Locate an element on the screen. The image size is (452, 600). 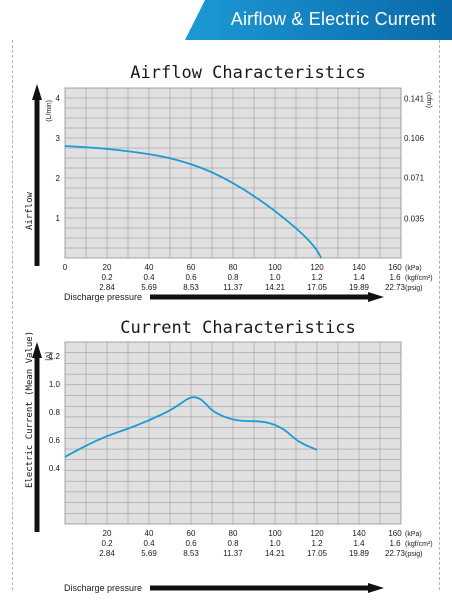
airflow-x-tick-kgf: 1.6 is located at coordinates (395, 277).